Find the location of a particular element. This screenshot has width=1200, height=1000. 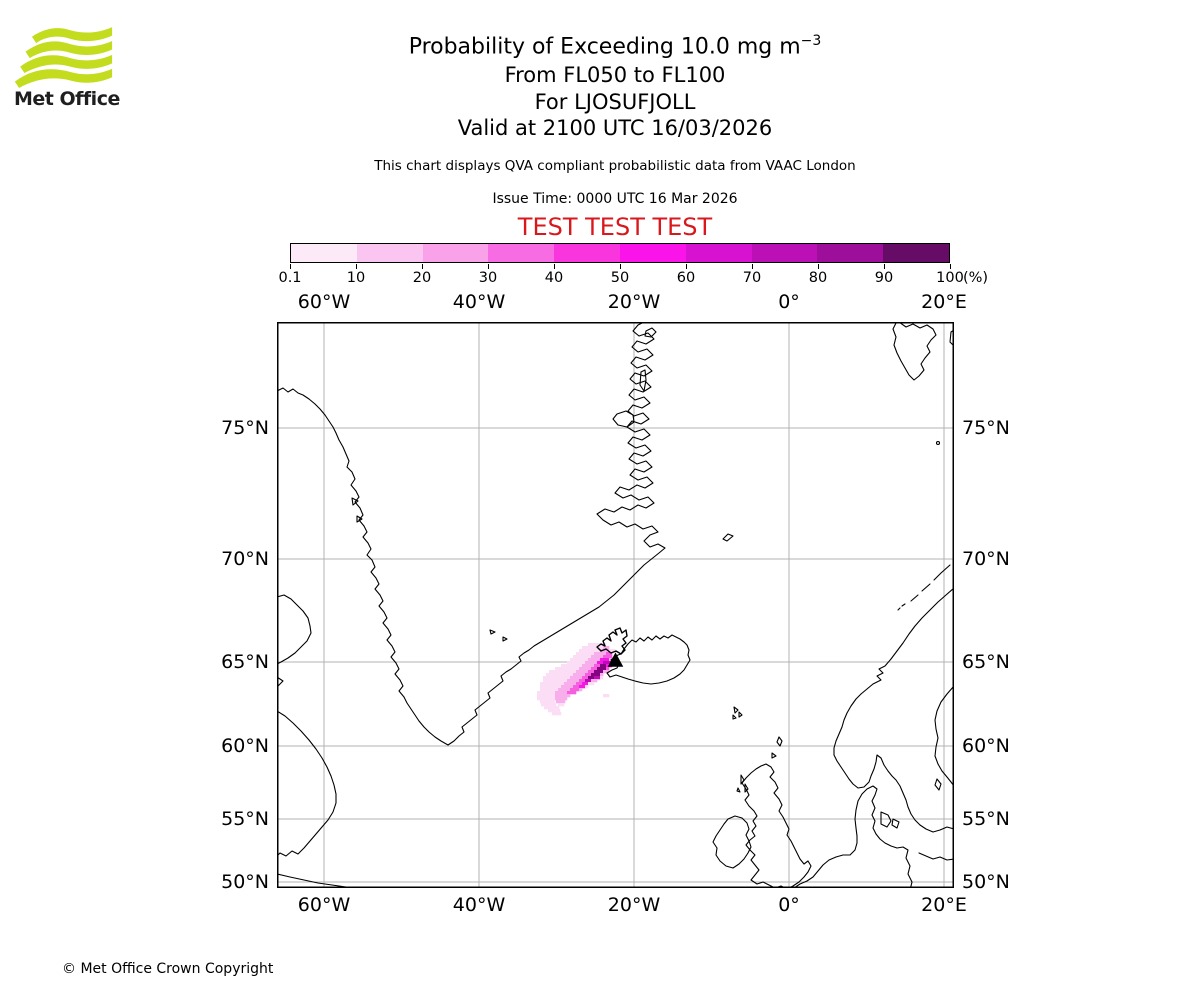

colorbar-tick-label: 20 is located at coordinates (422, 278).